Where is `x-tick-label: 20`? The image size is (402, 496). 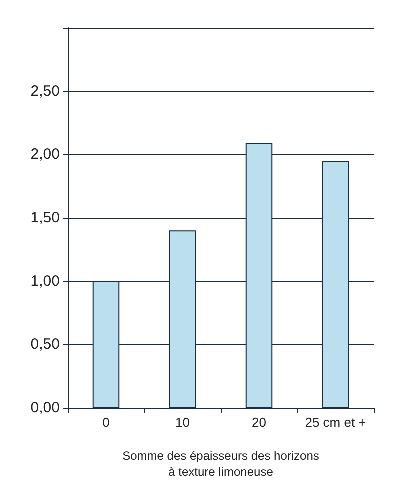 x-tick-label: 20 is located at coordinates (259, 422).